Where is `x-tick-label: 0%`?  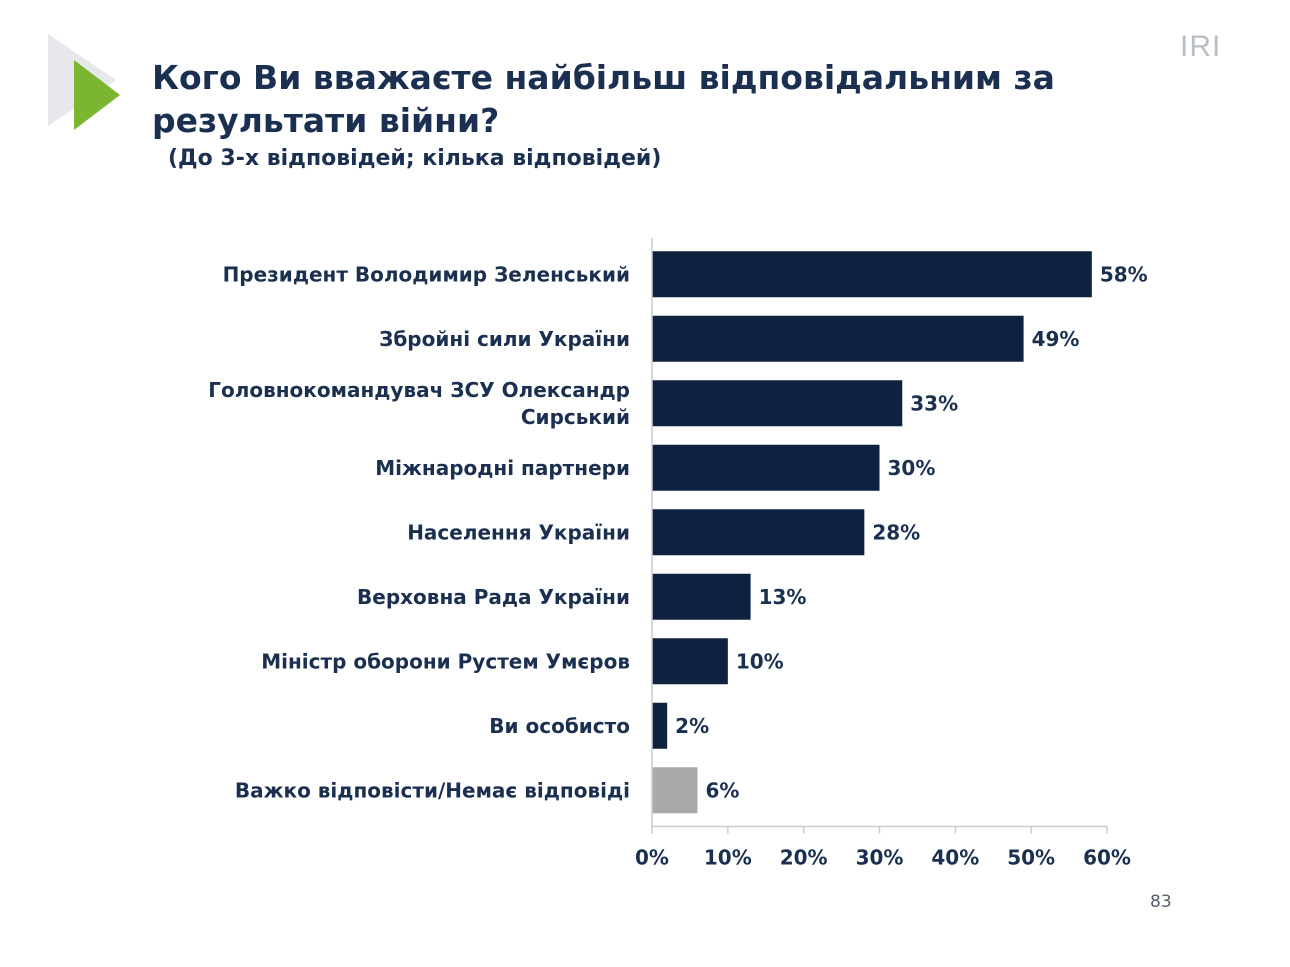 x-tick-label: 0% is located at coordinates (652, 858).